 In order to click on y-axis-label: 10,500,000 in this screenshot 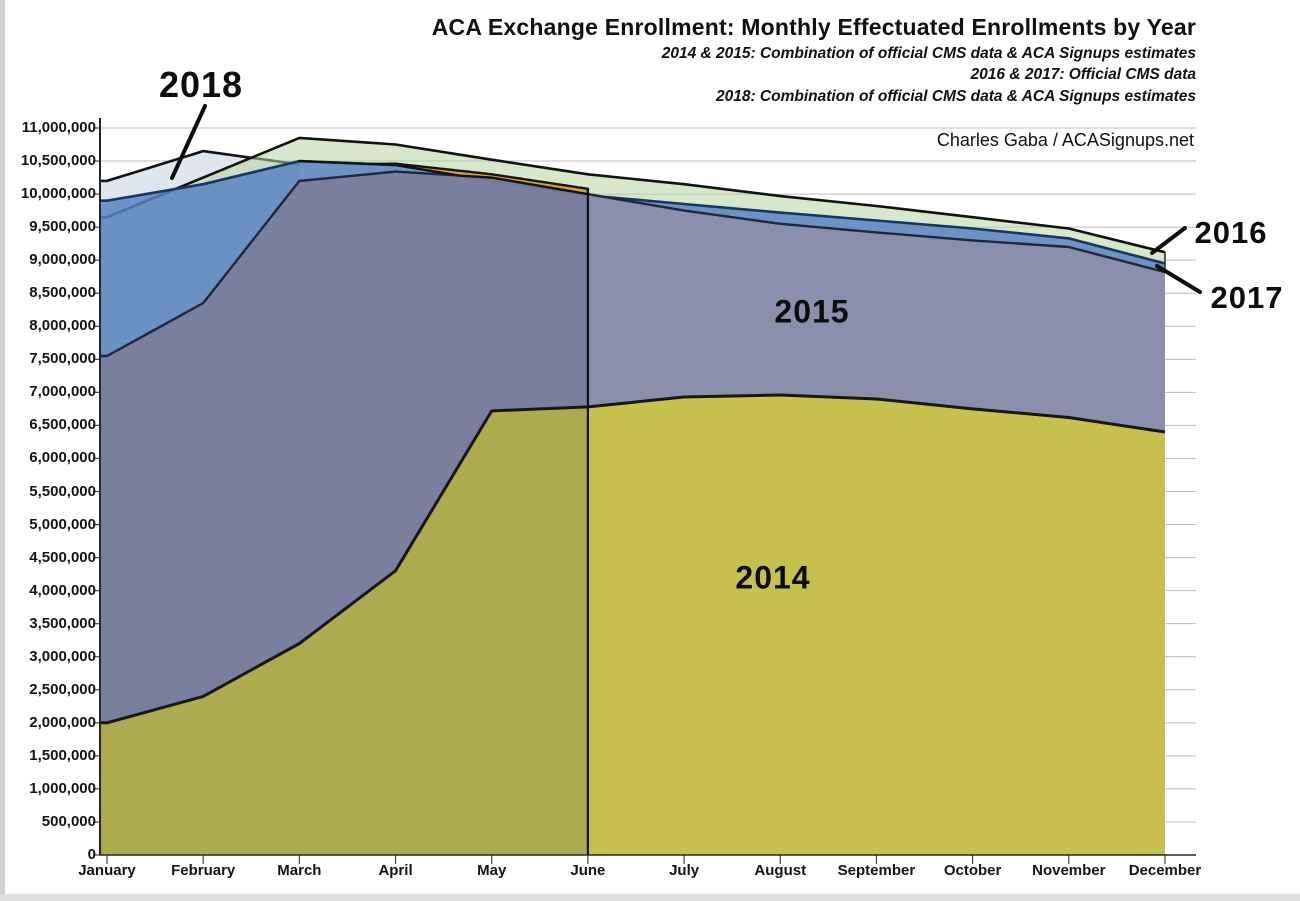, I will do `click(58, 161)`.